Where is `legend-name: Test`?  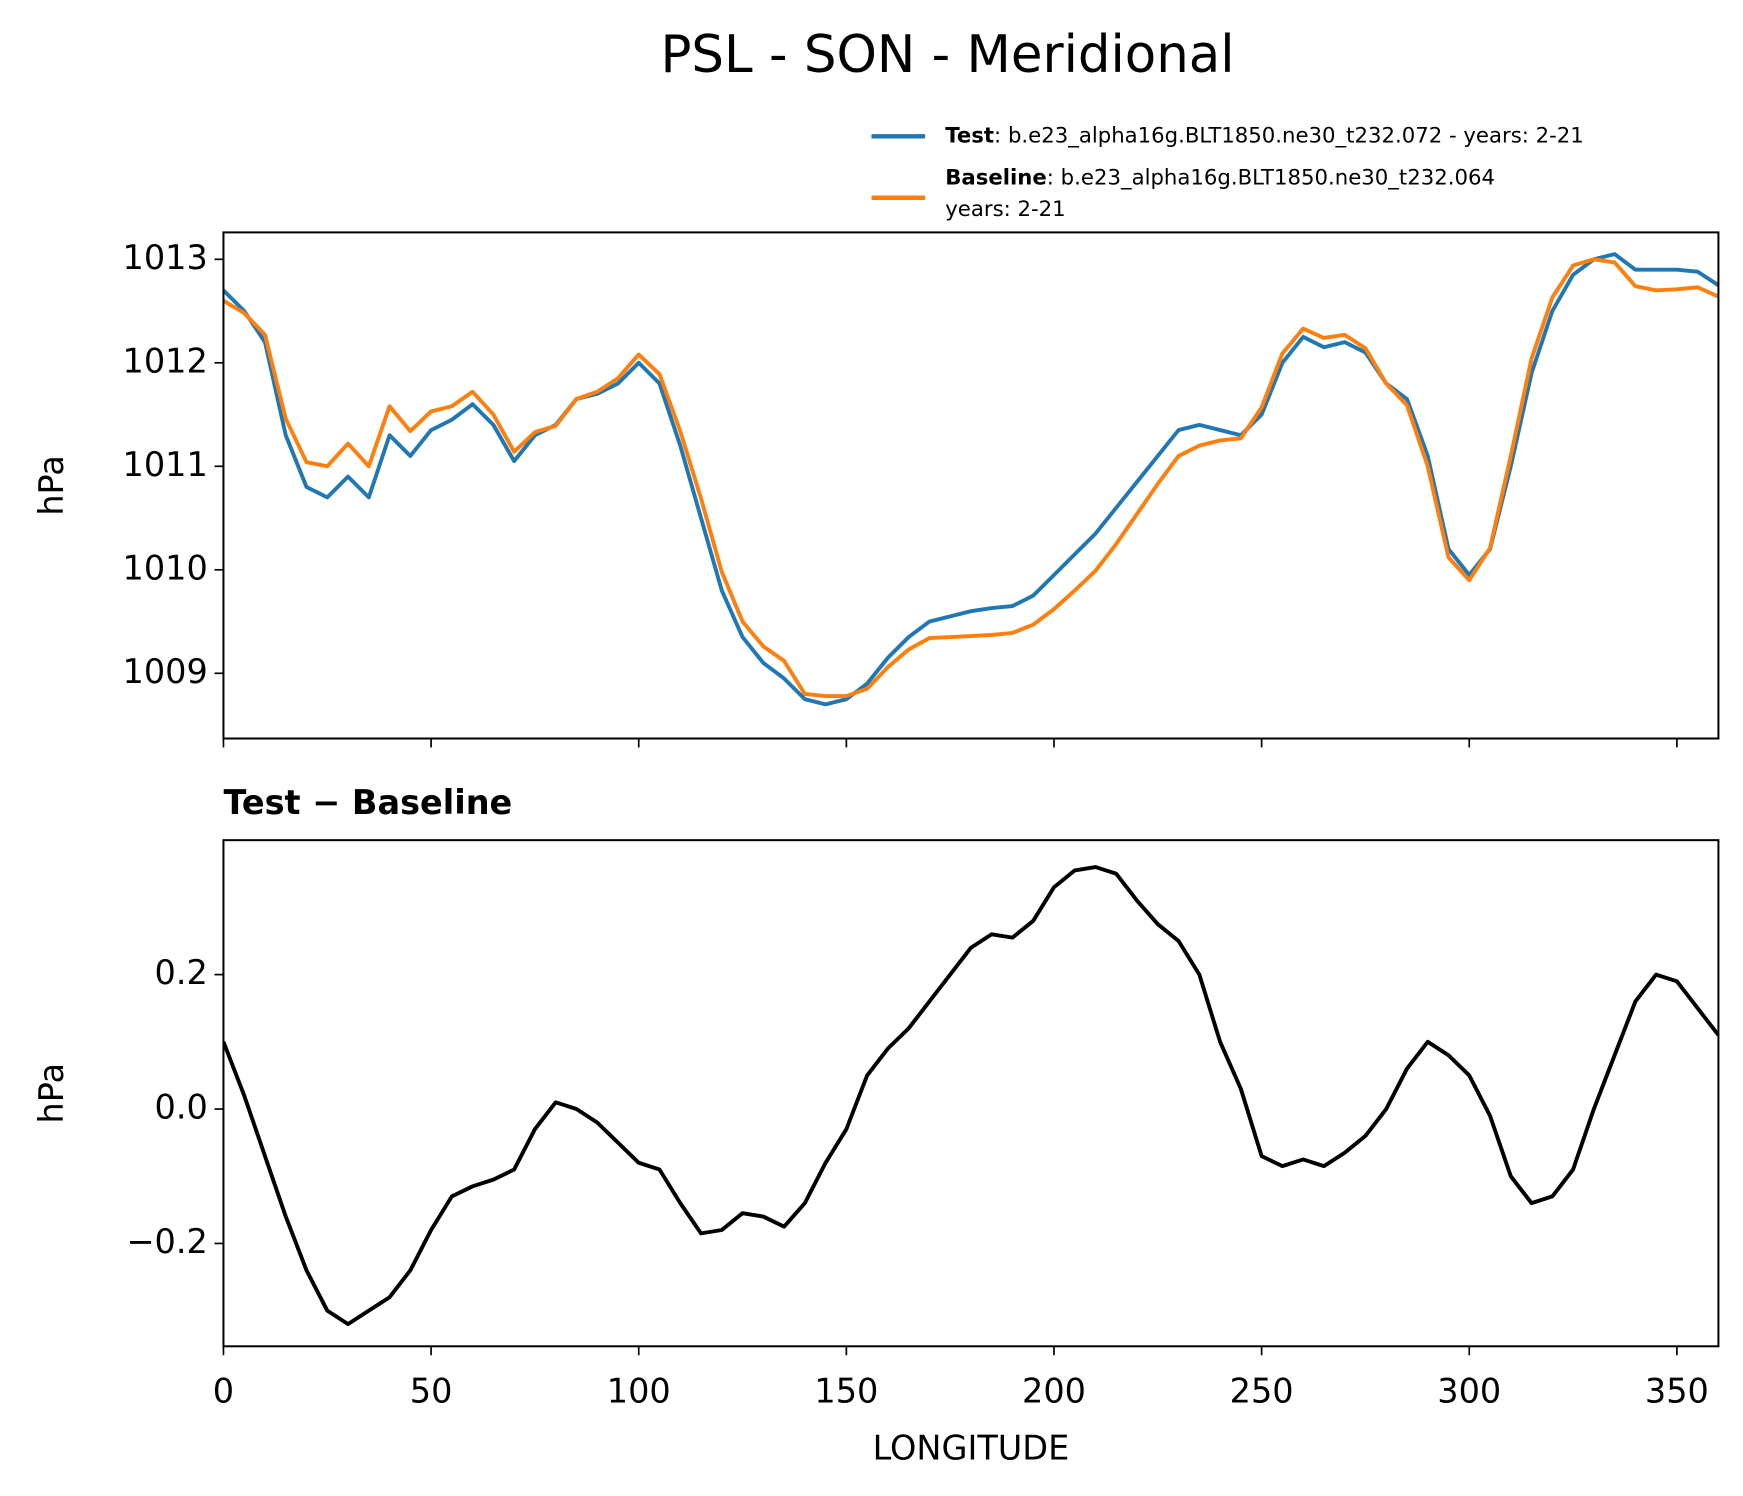
legend-name: Test is located at coordinates (969, 135).